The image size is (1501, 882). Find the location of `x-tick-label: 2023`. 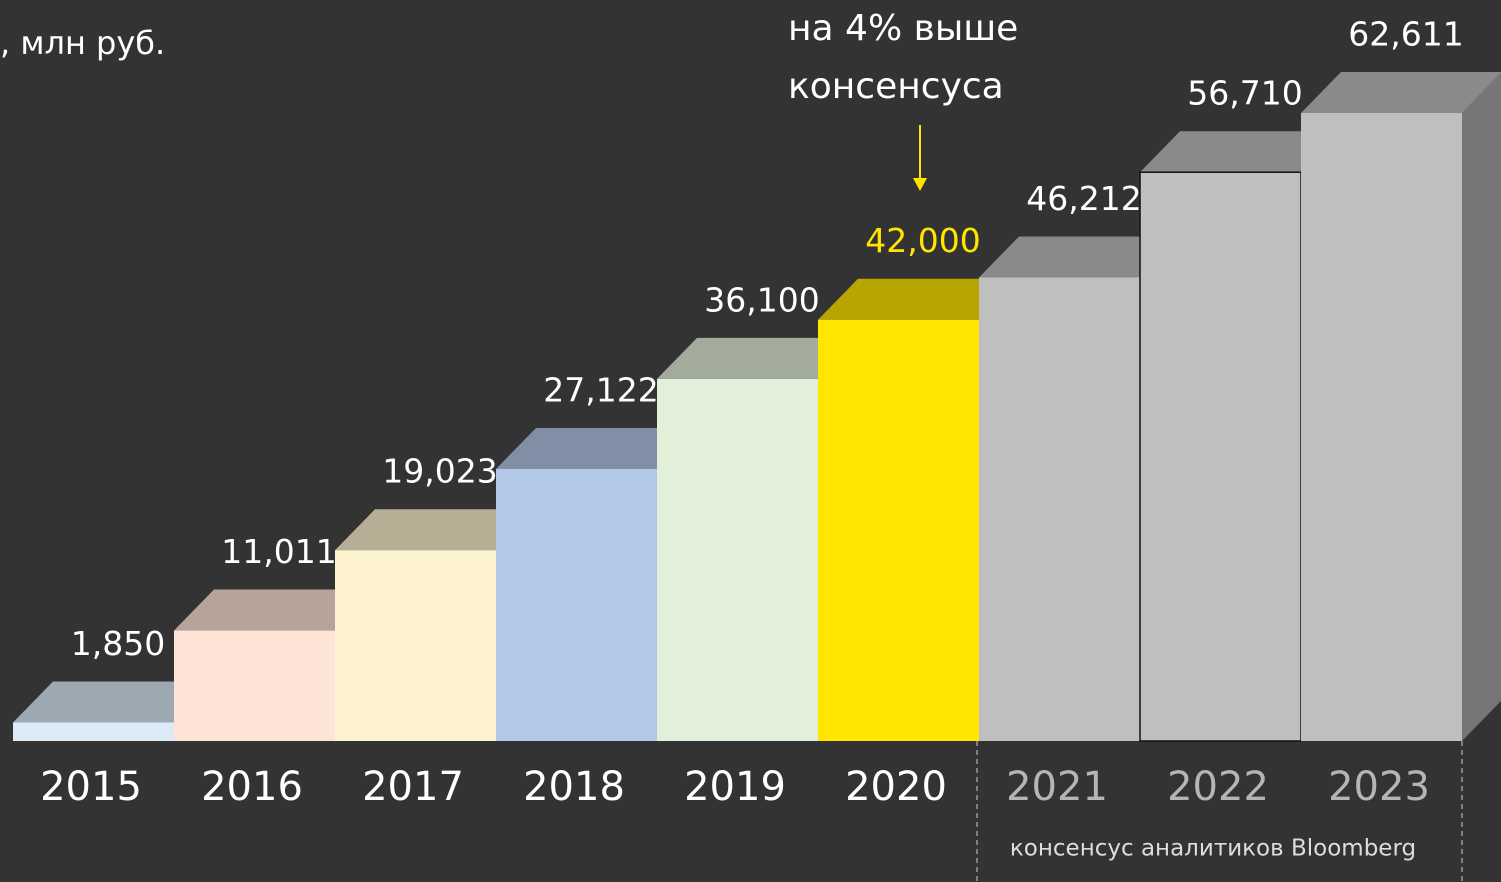

x-tick-label: 2023 is located at coordinates (1379, 787).